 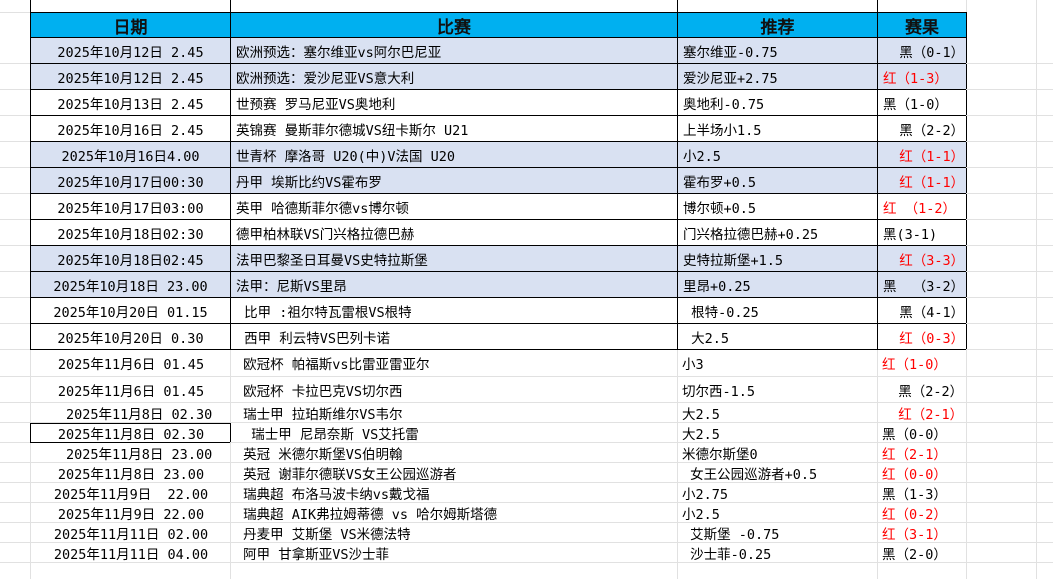 I want to click on result-cell: 红（0-2）, so click(x=922, y=513).